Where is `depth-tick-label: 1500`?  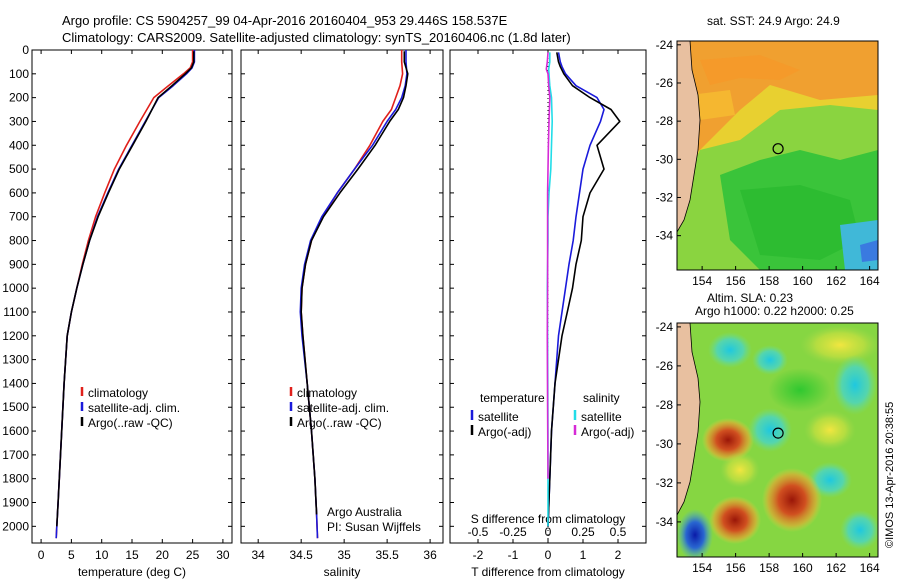 depth-tick-label: 1500 is located at coordinates (15, 407).